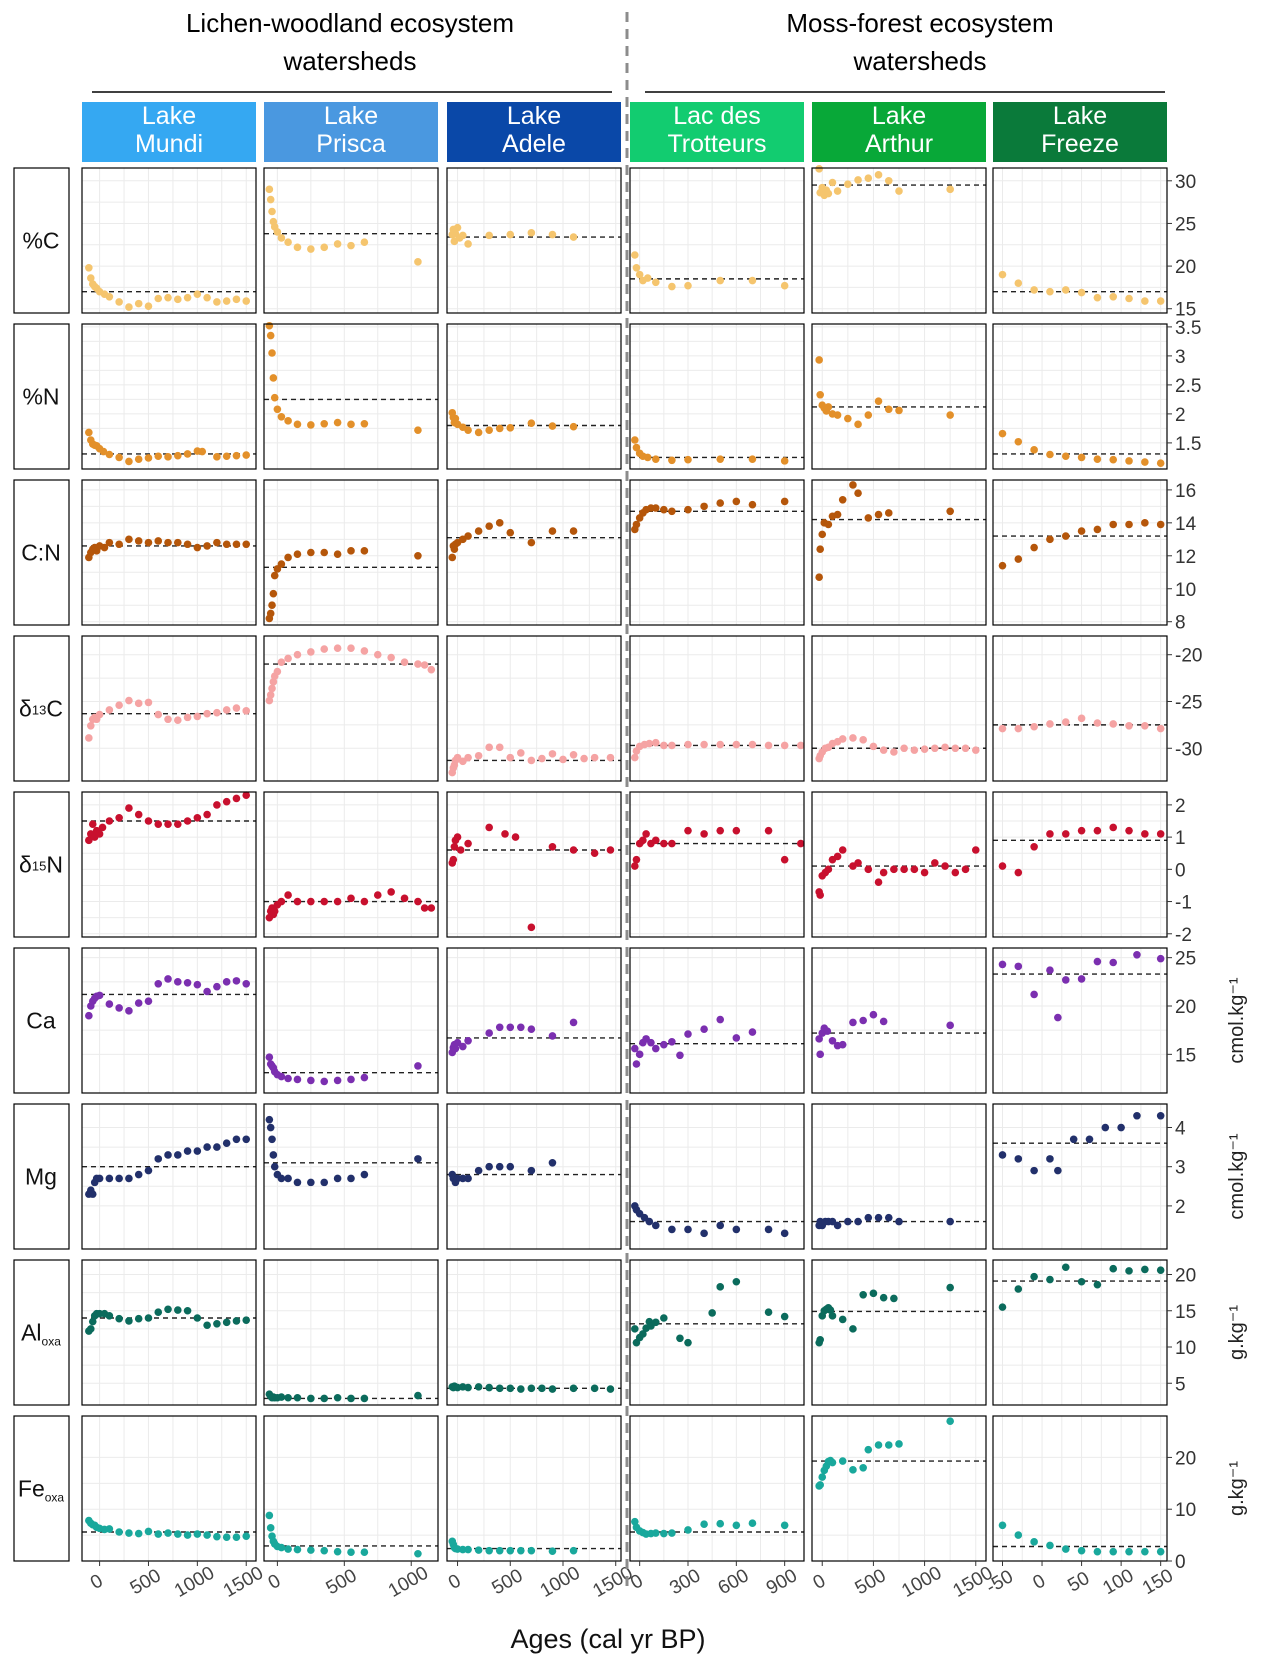 The image size is (1265, 1660). I want to click on panel-c-lake-freeze, so click(1080, 240).